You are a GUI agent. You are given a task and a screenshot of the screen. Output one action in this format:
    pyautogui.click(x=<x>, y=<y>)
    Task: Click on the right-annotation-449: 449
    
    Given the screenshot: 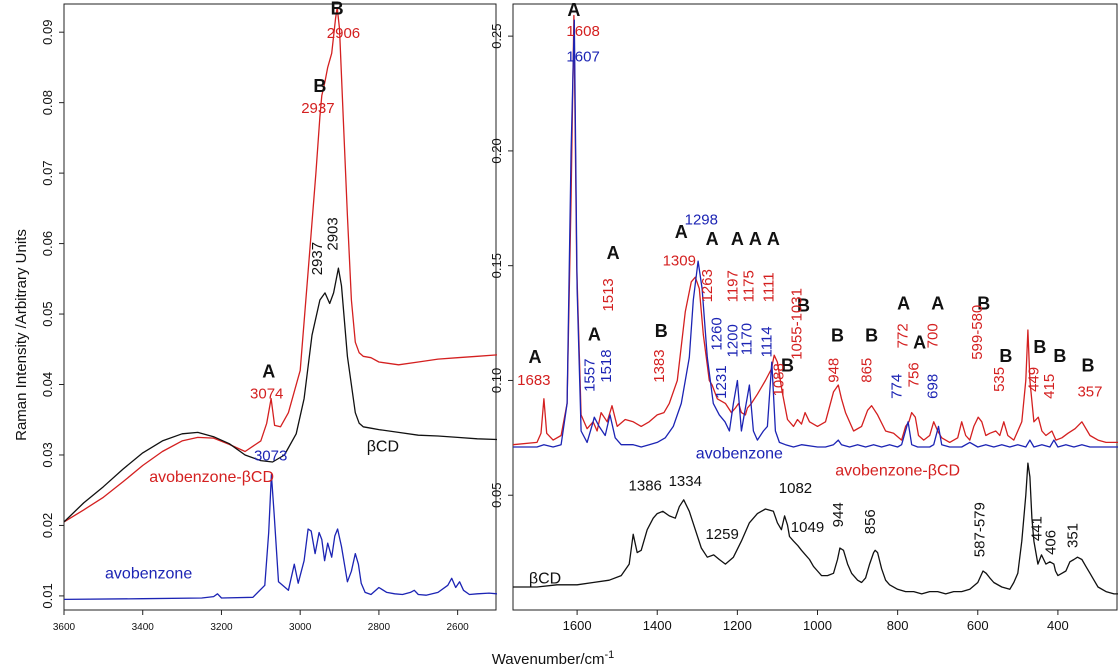 What is the action you would take?
    pyautogui.click(x=1033, y=379)
    